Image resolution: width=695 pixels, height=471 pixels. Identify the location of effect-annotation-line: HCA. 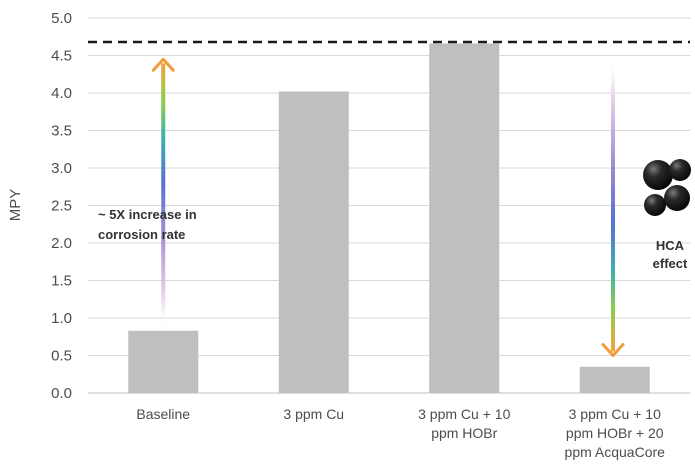
(670, 245).